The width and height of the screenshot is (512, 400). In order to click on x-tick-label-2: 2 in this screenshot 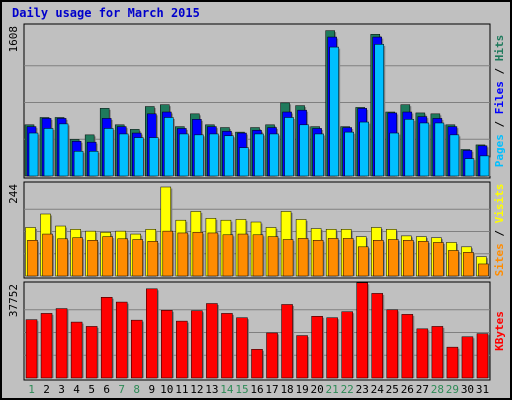, I will do `click(46, 389)`.